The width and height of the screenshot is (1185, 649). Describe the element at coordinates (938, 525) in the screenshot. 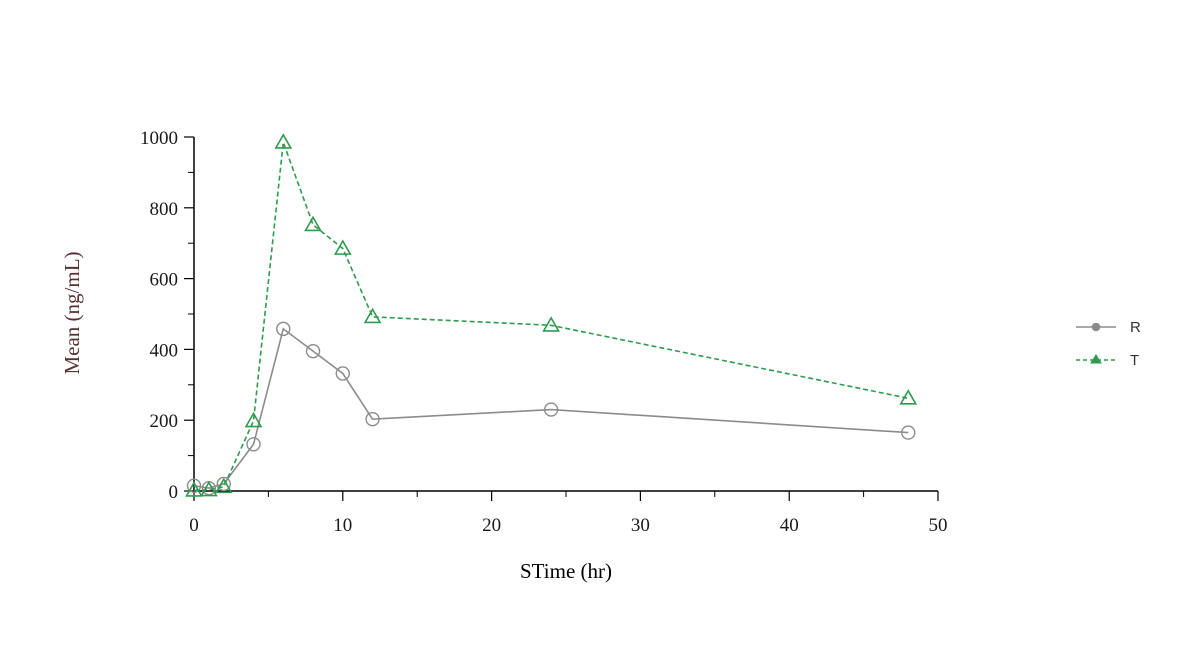

I see `x-tick-label: 50` at that location.